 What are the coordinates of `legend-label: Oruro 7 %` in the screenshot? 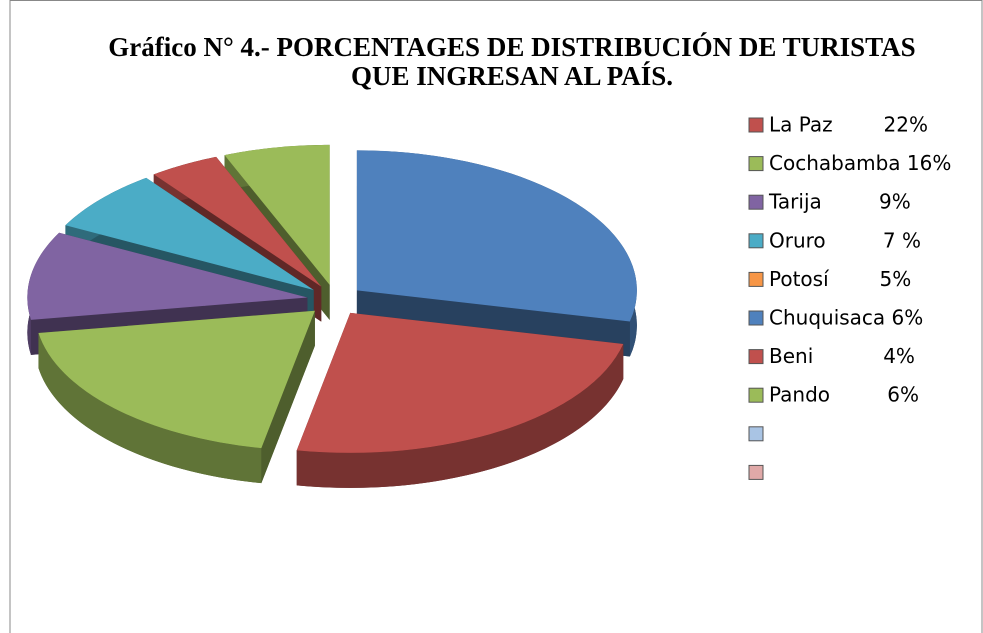 It's located at (845, 240).